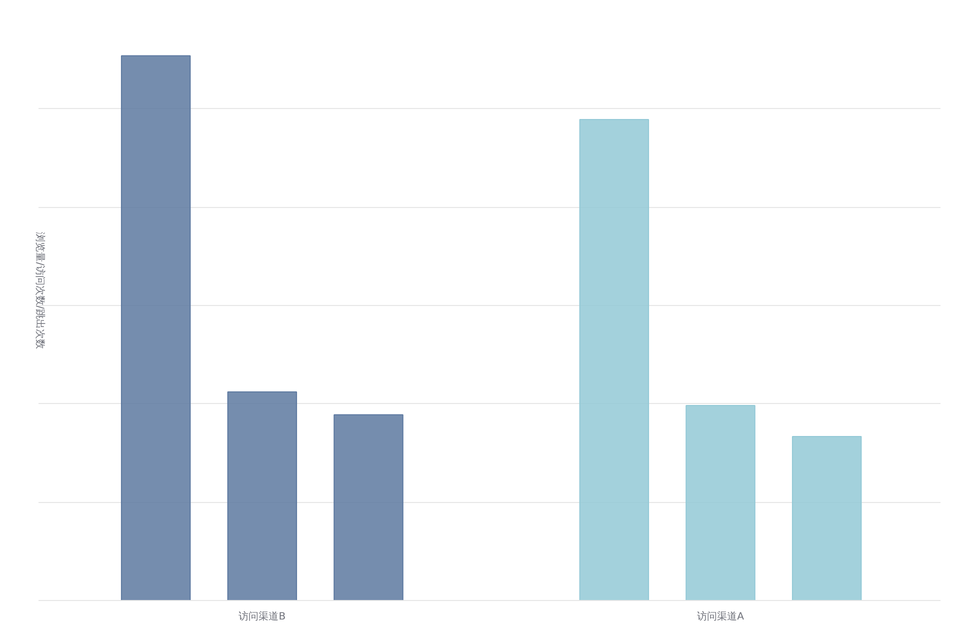 The image size is (953, 630). What do you see at coordinates (720, 616) in the screenshot?
I see `x-tick-label: 访问渠道A` at bounding box center [720, 616].